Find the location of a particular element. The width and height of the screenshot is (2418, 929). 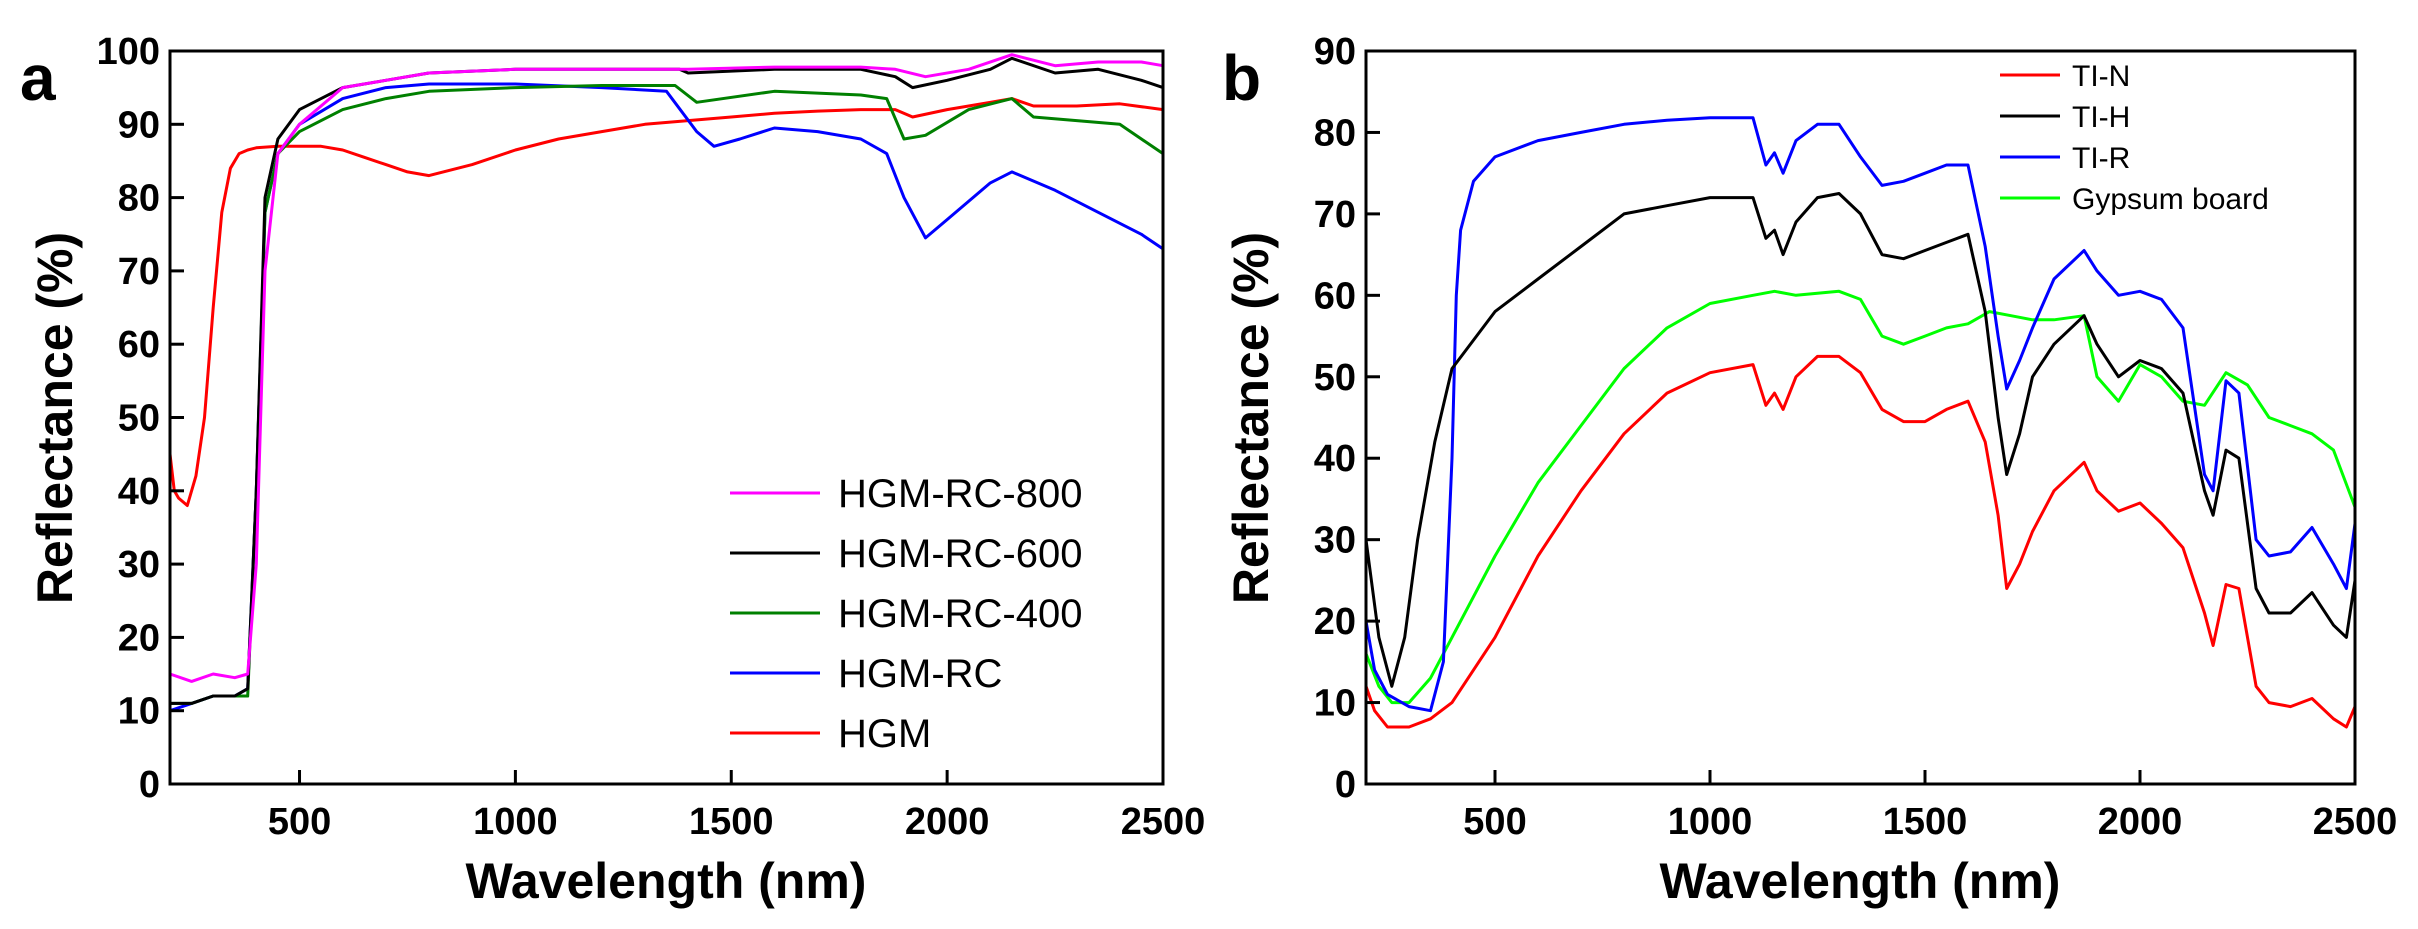

legend-label: Gypsum board is located at coordinates (2170, 199).